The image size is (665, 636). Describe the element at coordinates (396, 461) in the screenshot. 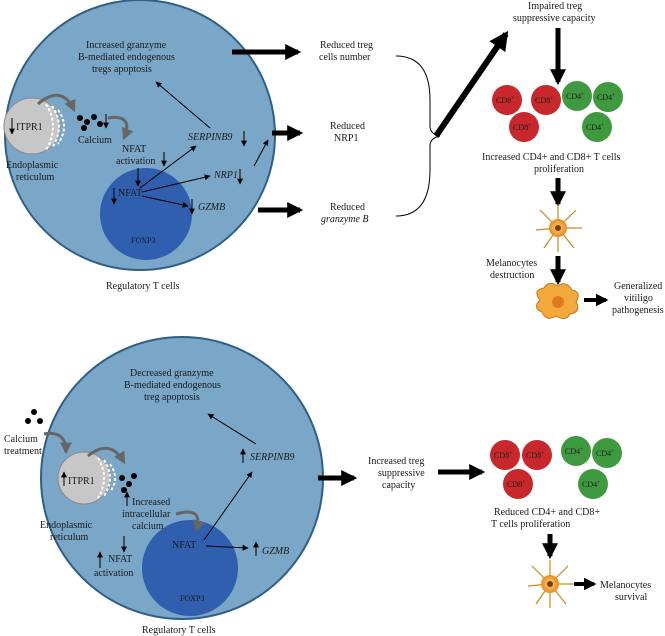

I see `bottom-increased-treg-1: Increased treg` at that location.